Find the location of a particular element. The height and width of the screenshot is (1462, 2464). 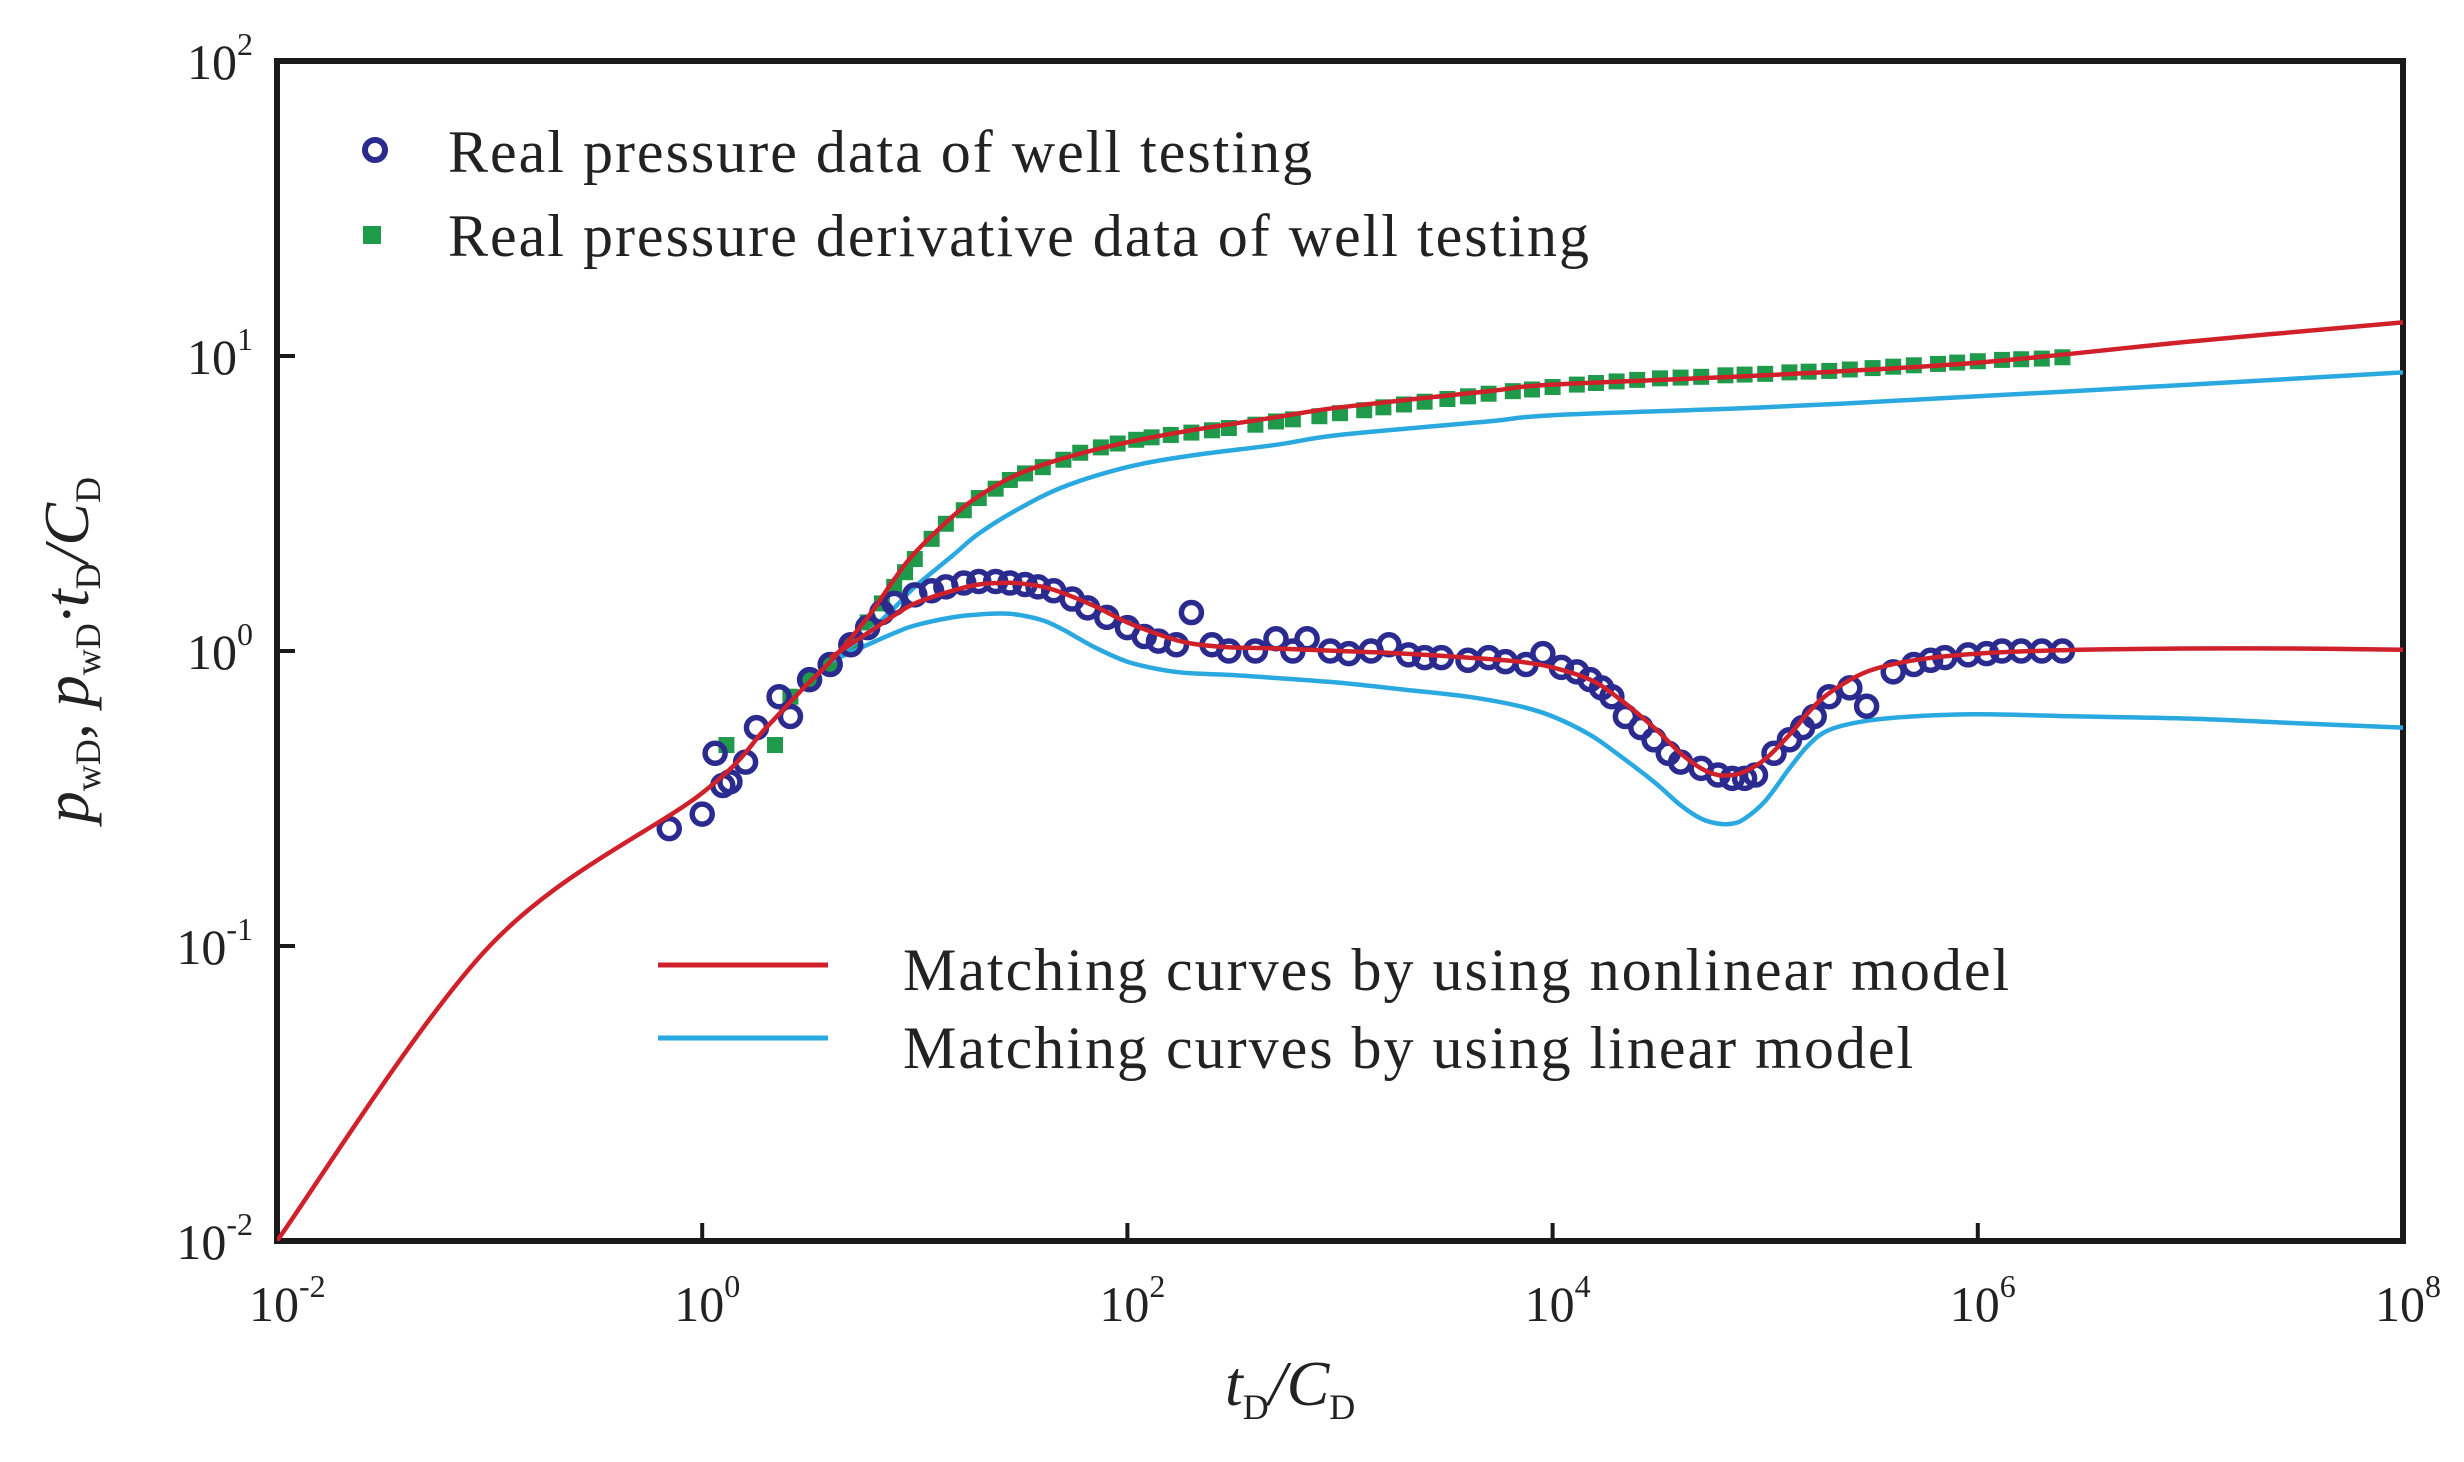

x-tick-label-1: 10⁰ is located at coordinates (707, 1300).